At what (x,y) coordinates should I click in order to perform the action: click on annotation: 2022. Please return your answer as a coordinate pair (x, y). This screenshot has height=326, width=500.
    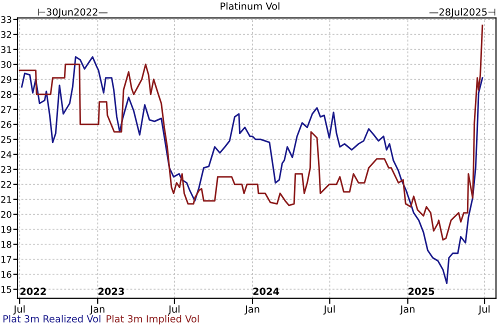
    Looking at the image, I should click on (33, 292).